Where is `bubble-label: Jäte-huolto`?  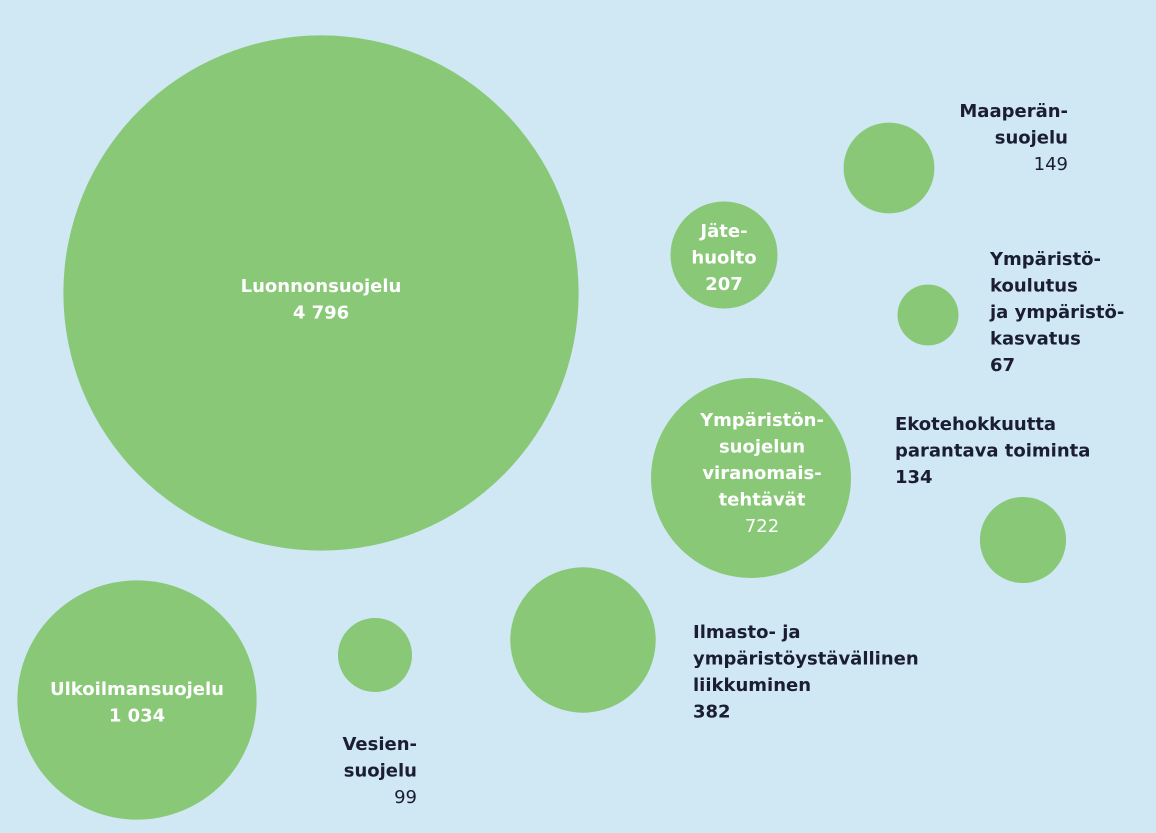
bubble-label: Jäte-huolto is located at coordinates (723, 245).